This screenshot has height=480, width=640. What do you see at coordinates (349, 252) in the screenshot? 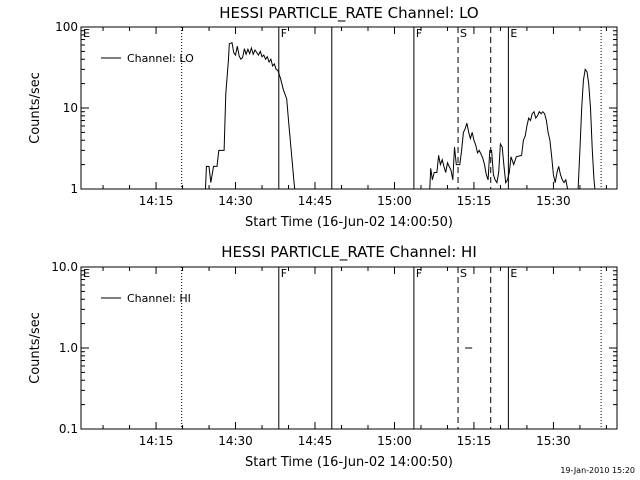
I see `chart-title: HESSI PARTICLE_RATE Channel: HI` at bounding box center [349, 252].